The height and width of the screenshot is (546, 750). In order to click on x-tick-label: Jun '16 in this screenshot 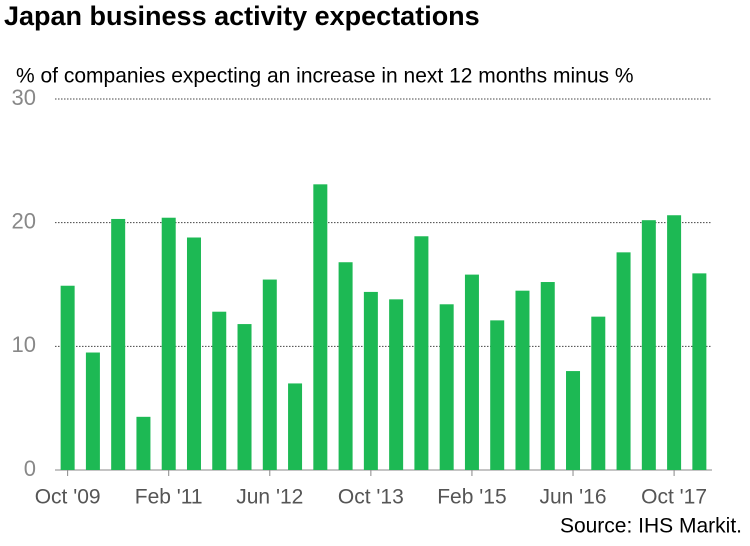, I will do `click(572, 497)`.